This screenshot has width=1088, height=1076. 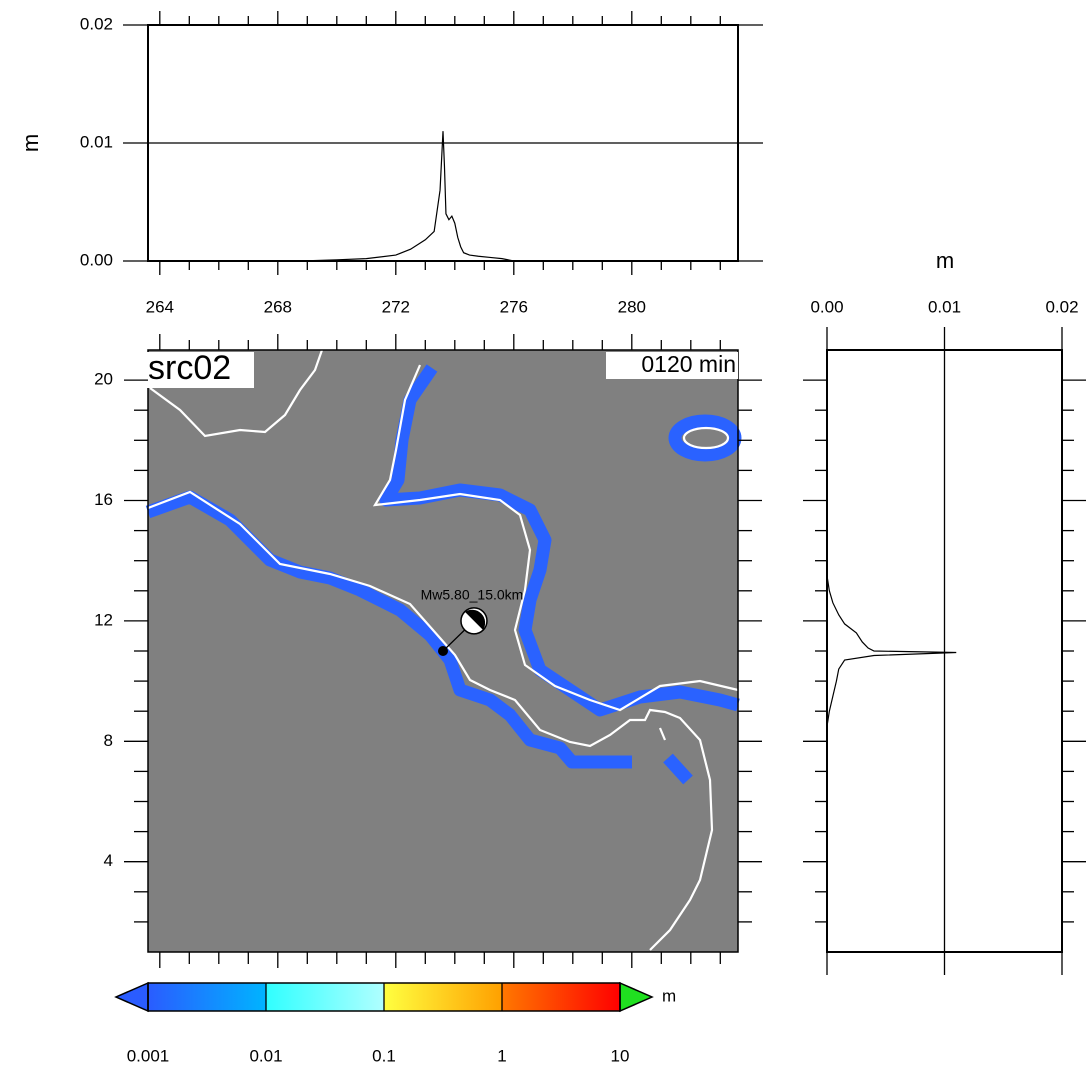 I want to click on y-tick-label: 0.01, so click(x=96, y=141).